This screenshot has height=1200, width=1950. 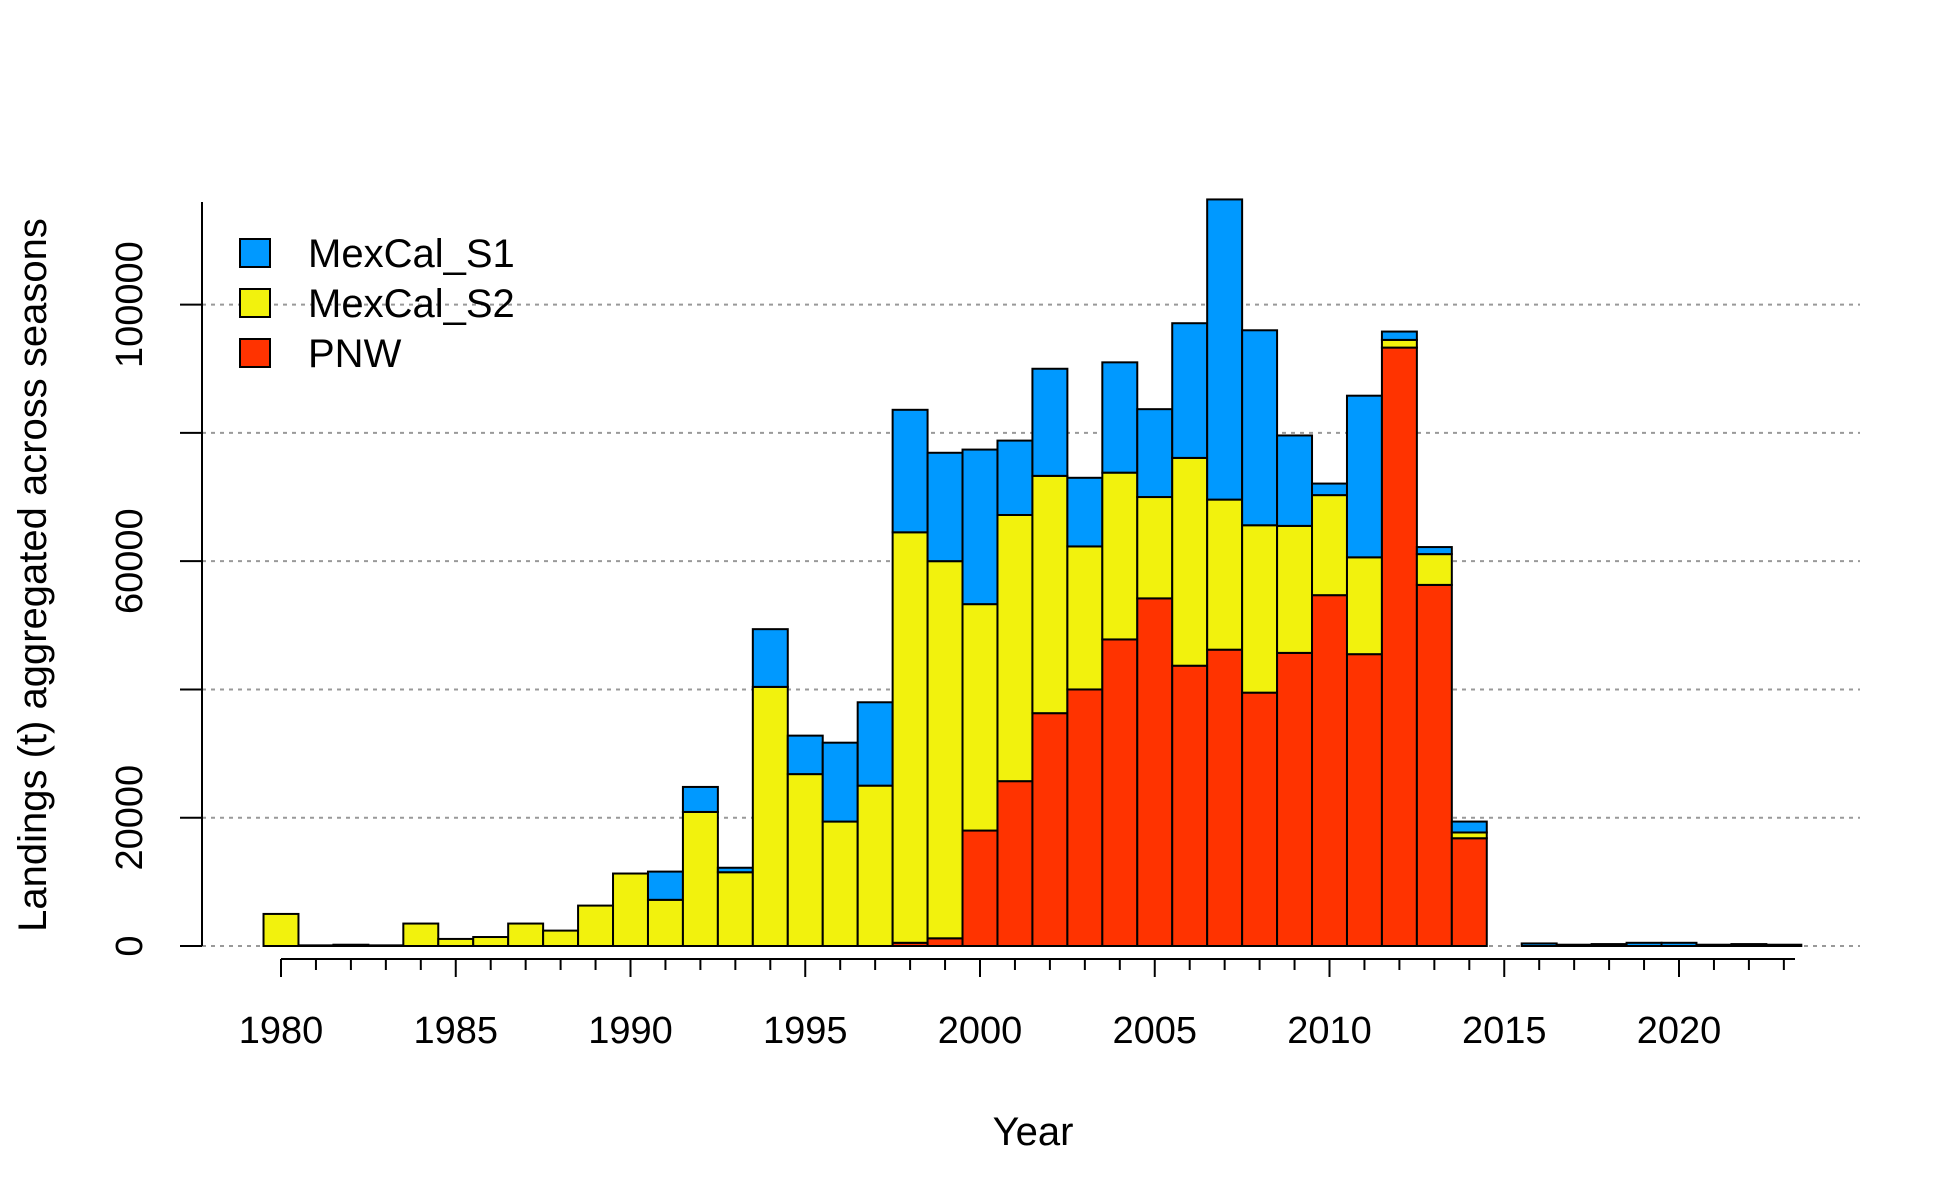 What do you see at coordinates (1120, 556) in the screenshot?
I see `bar-MexCal_S2-2004` at bounding box center [1120, 556].